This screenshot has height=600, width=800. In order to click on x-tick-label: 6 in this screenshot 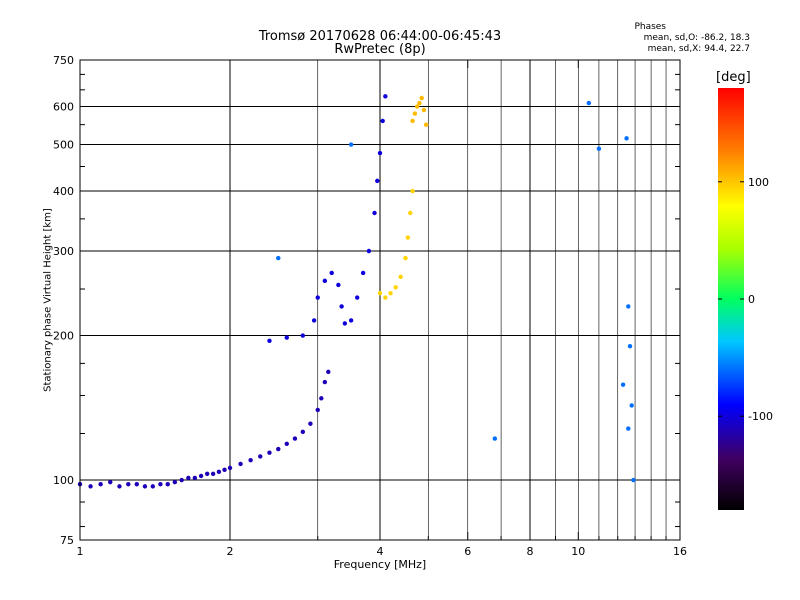, I will do `click(467, 551)`.